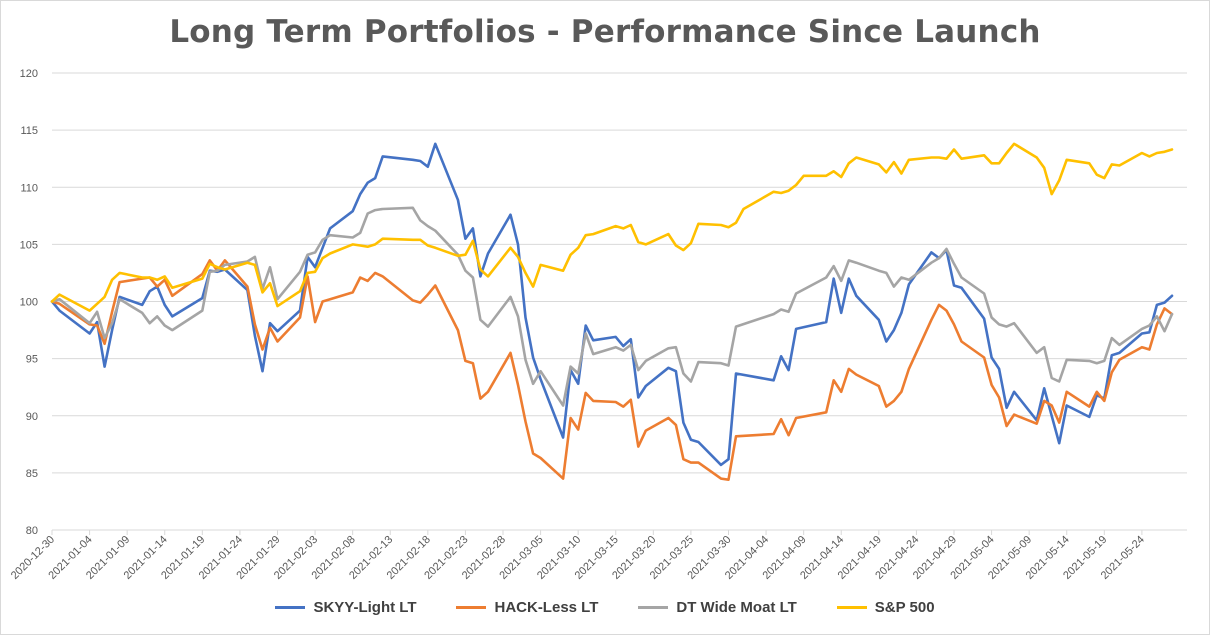 Image resolution: width=1210 pixels, height=635 pixels. I want to click on y-tick-label: 110, so click(29, 188).